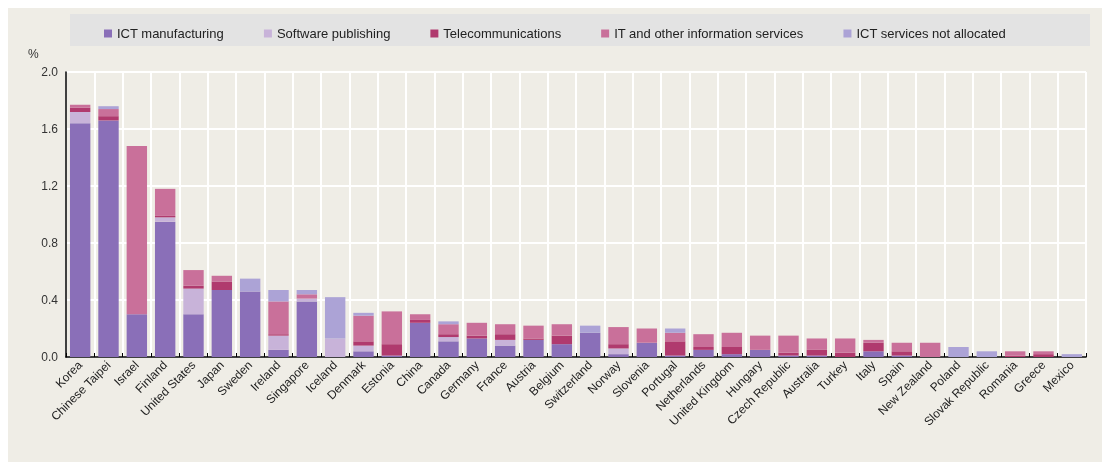 The height and width of the screenshot is (470, 1110). What do you see at coordinates (50, 129) in the screenshot?
I see `y-tick-label: 1.6` at bounding box center [50, 129].